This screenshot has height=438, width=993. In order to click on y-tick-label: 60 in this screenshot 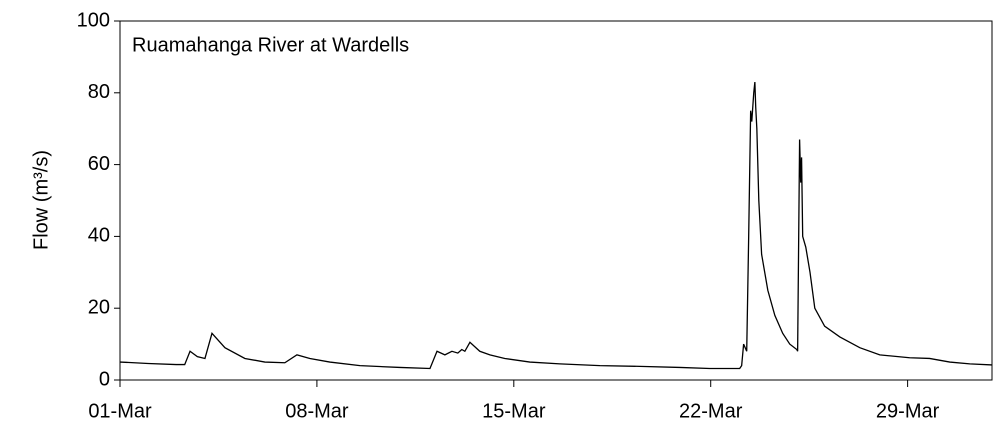, I will do `click(99, 164)`.